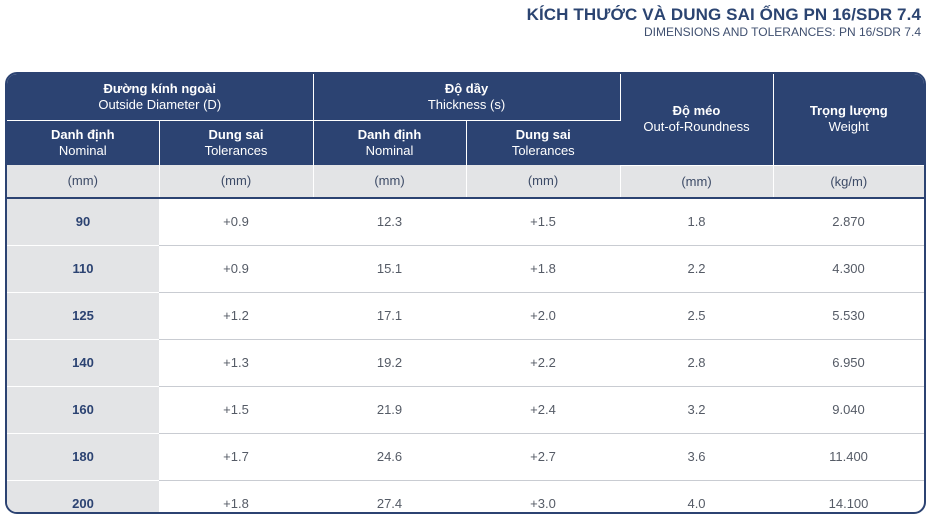 The width and height of the screenshot is (929, 517). Describe the element at coordinates (723, 14) in the screenshot. I see `page-title: KÍCH THƯỚC VÀ DUNG SAI ỐNG PN 16/SDR 7.4` at that location.